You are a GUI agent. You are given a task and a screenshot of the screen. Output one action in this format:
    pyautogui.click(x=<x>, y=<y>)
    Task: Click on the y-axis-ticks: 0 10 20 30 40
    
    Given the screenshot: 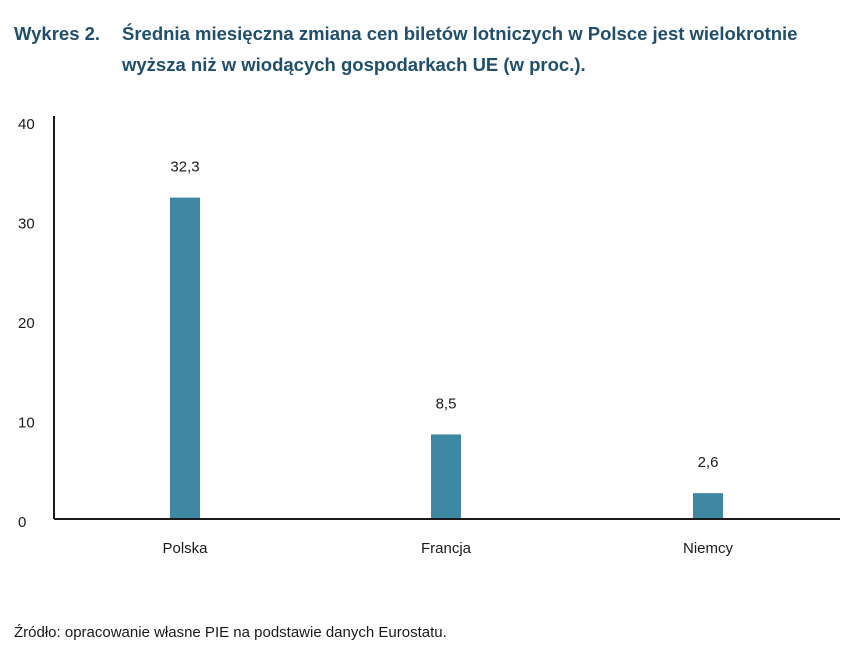 What is the action you would take?
    pyautogui.click(x=26, y=323)
    